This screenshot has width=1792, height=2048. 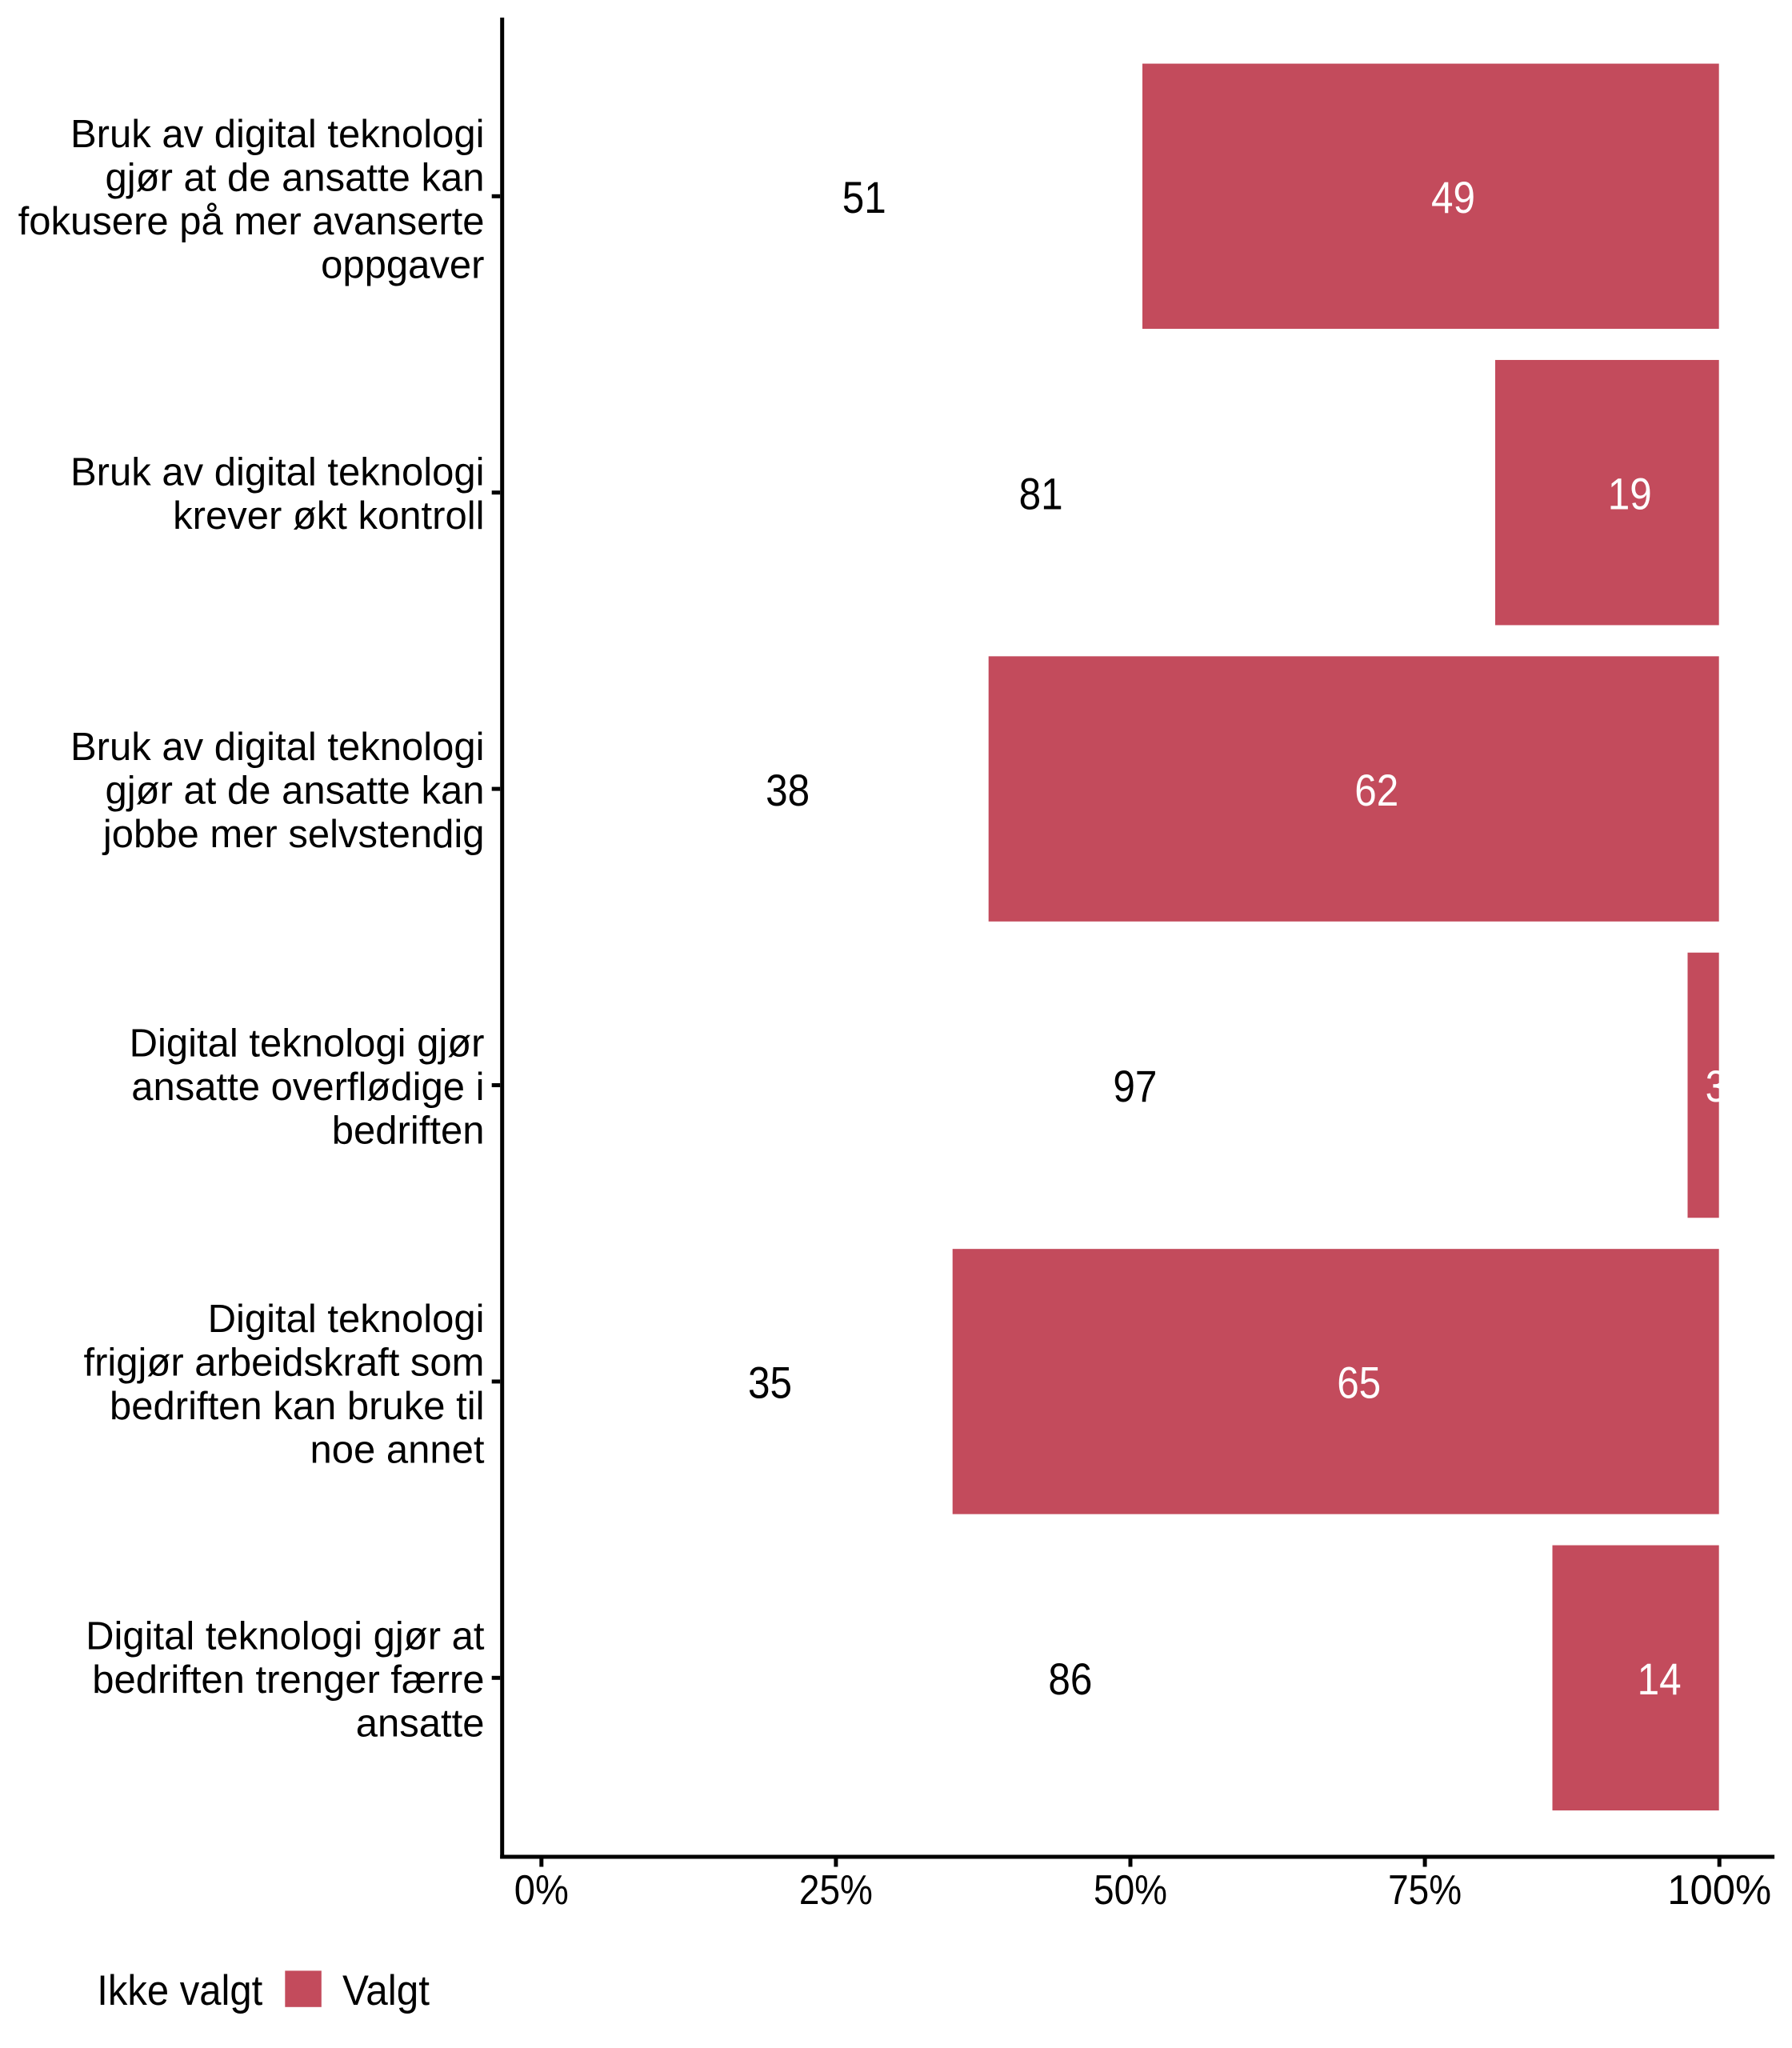 What do you see at coordinates (1041, 493) in the screenshot?
I see `svg-text: 81` at bounding box center [1041, 493].